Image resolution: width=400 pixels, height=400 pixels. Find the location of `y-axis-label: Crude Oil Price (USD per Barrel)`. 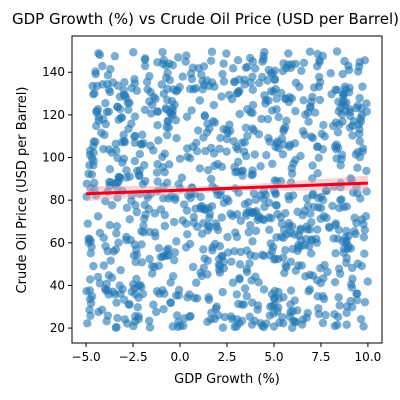

y-axis-label: Crude Oil Price (USD per Barrel) is located at coordinates (22, 190).